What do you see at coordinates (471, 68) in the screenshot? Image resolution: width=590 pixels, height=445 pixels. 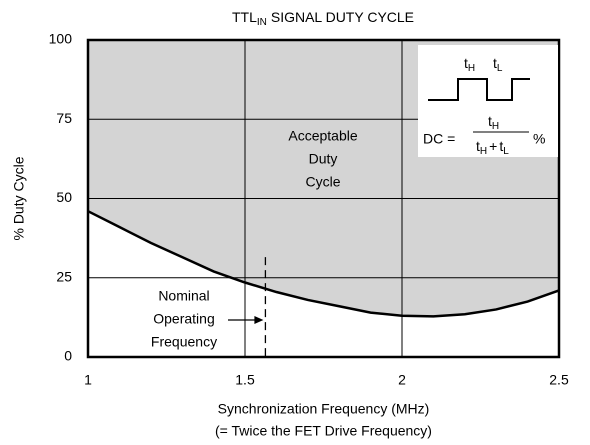 I see `t-high-label-sub: H` at bounding box center [471, 68].